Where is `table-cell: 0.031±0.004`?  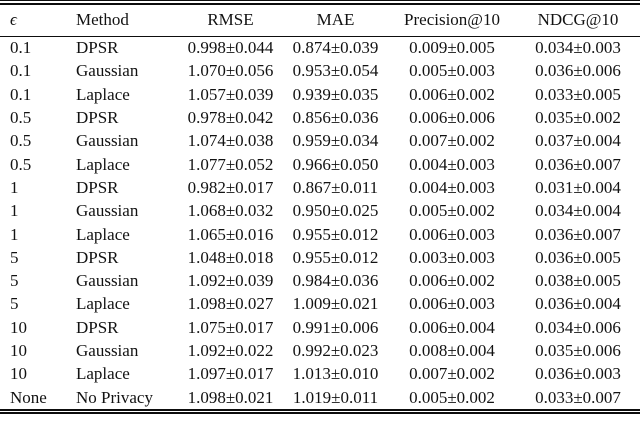 table-cell: 0.031±0.004 is located at coordinates (578, 187).